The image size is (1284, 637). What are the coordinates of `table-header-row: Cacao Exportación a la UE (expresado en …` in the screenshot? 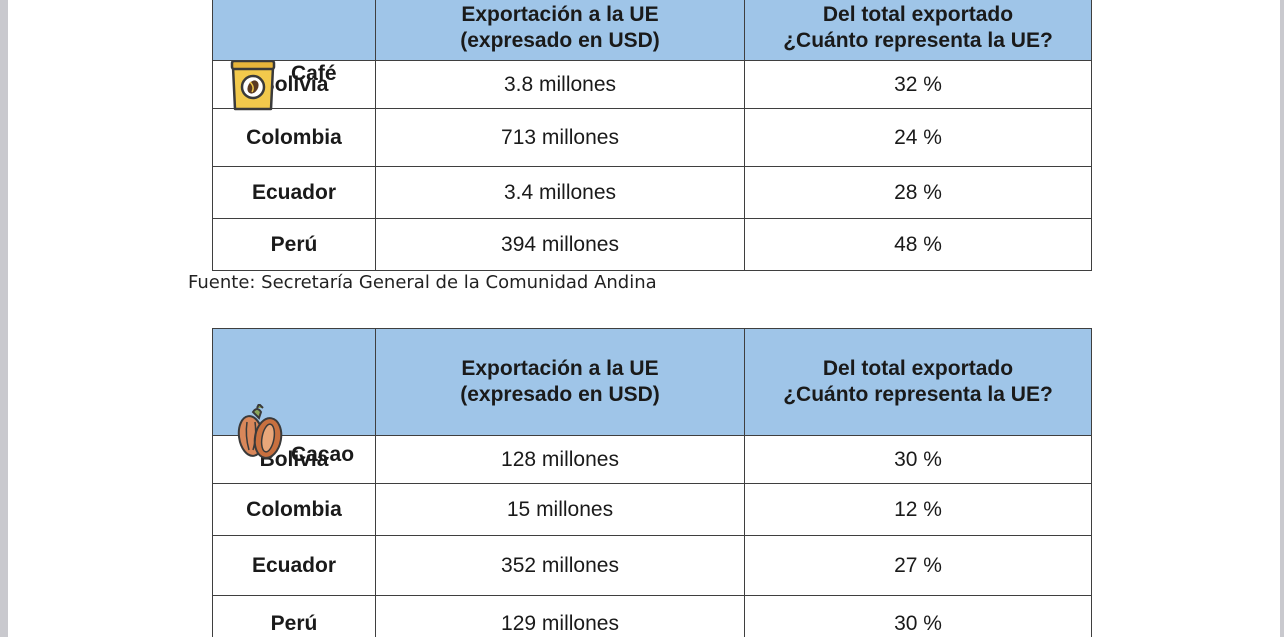 It's located at (652, 397).